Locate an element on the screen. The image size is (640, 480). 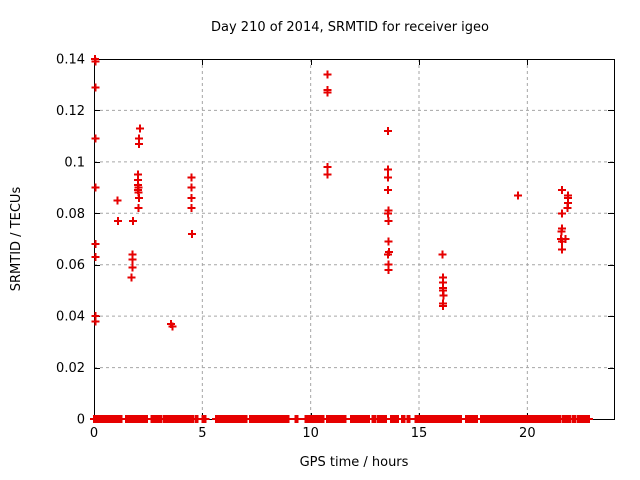
tick-label: 20 is located at coordinates (527, 433).